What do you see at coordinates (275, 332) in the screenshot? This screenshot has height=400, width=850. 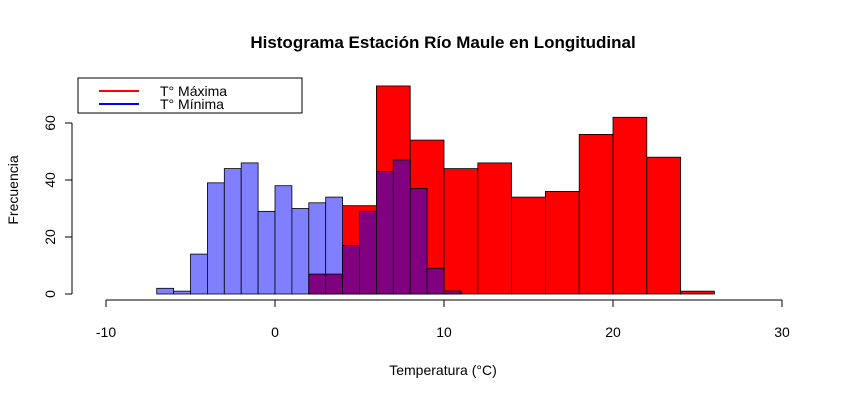 I see `x-tick-label-1: 0` at bounding box center [275, 332].